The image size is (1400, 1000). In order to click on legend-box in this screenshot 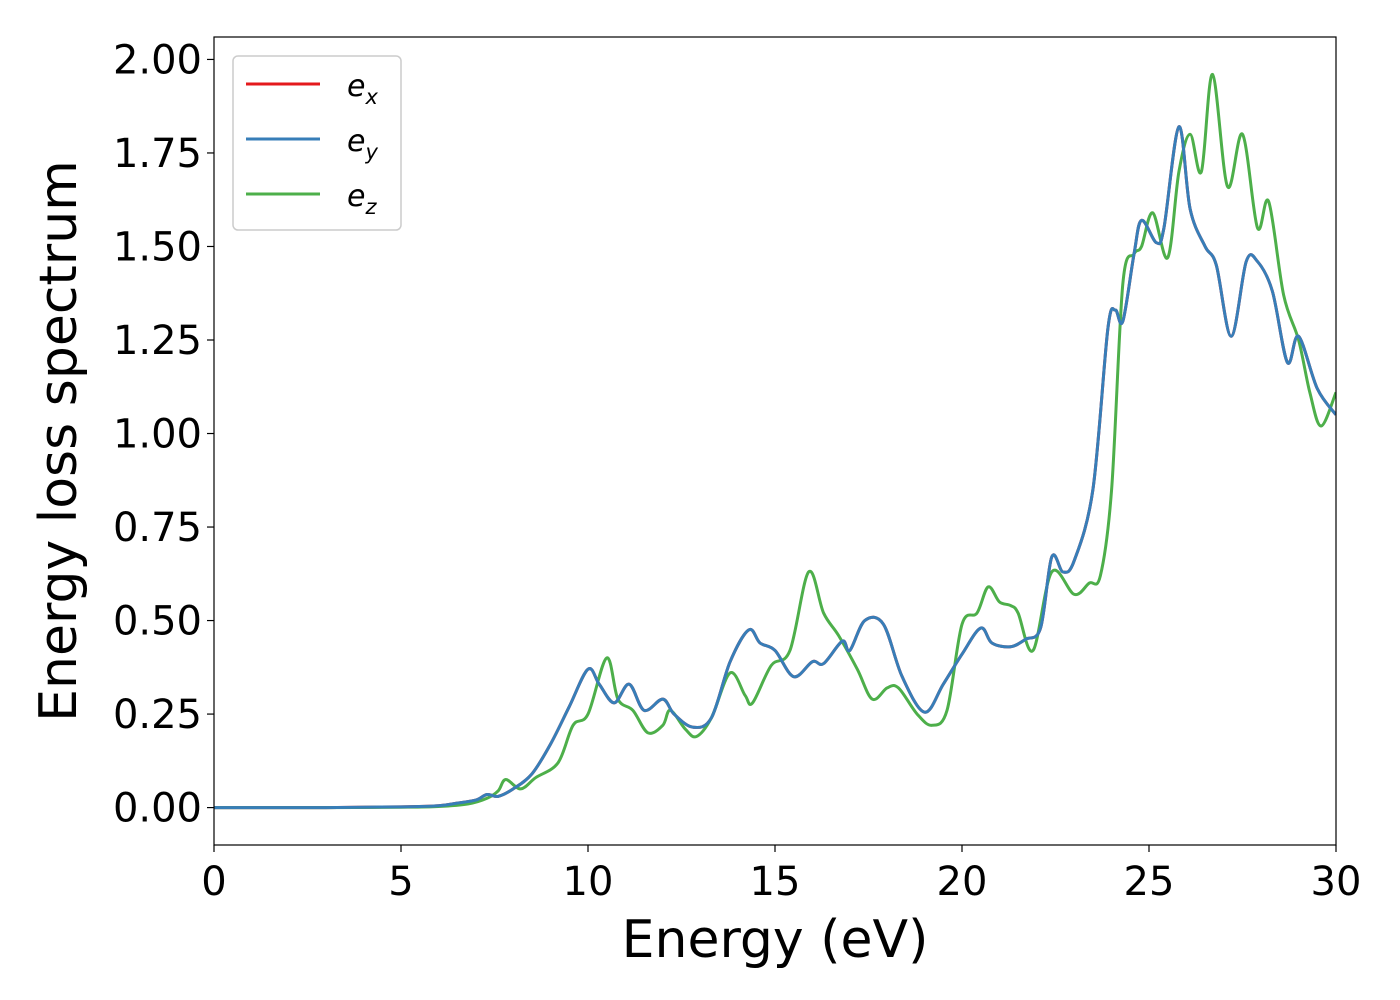, I will do `click(317, 143)`.